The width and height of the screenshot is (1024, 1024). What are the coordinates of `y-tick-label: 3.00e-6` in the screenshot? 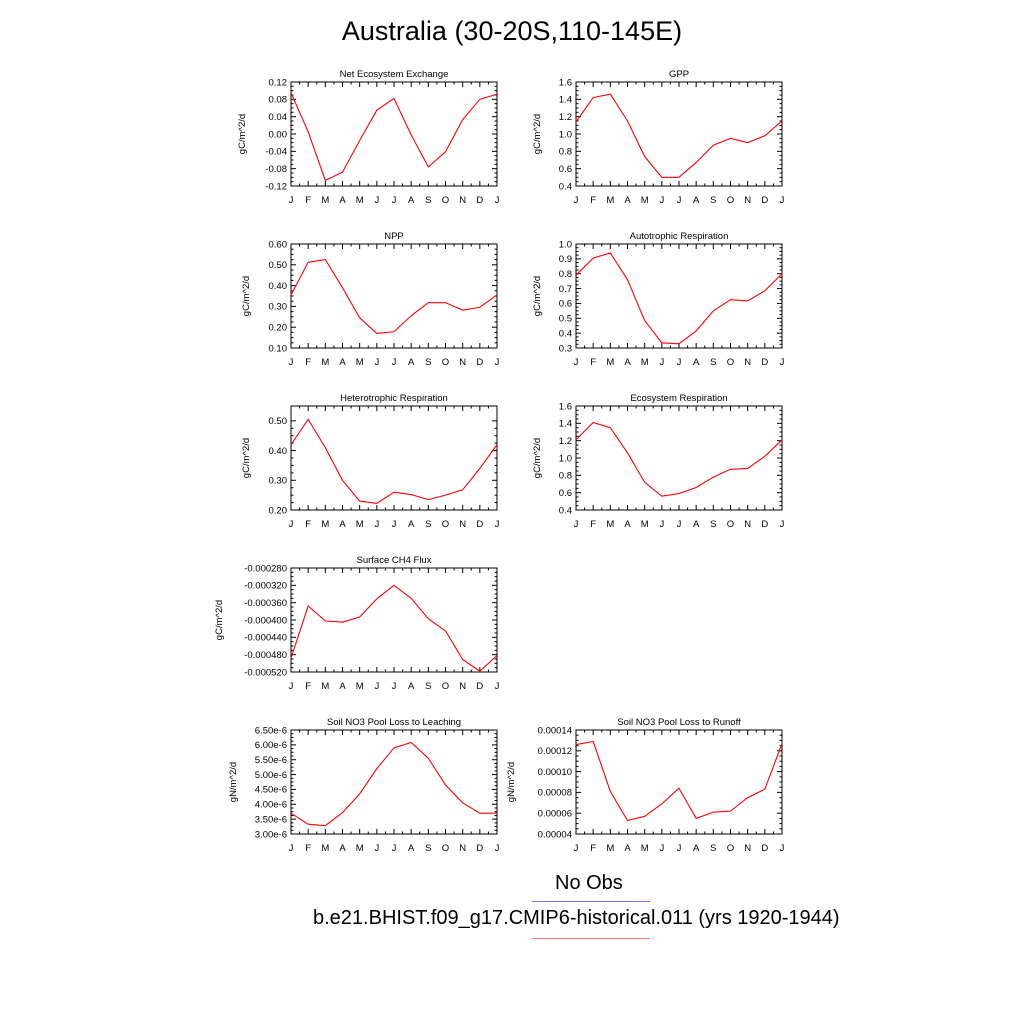 It's located at (271, 834).